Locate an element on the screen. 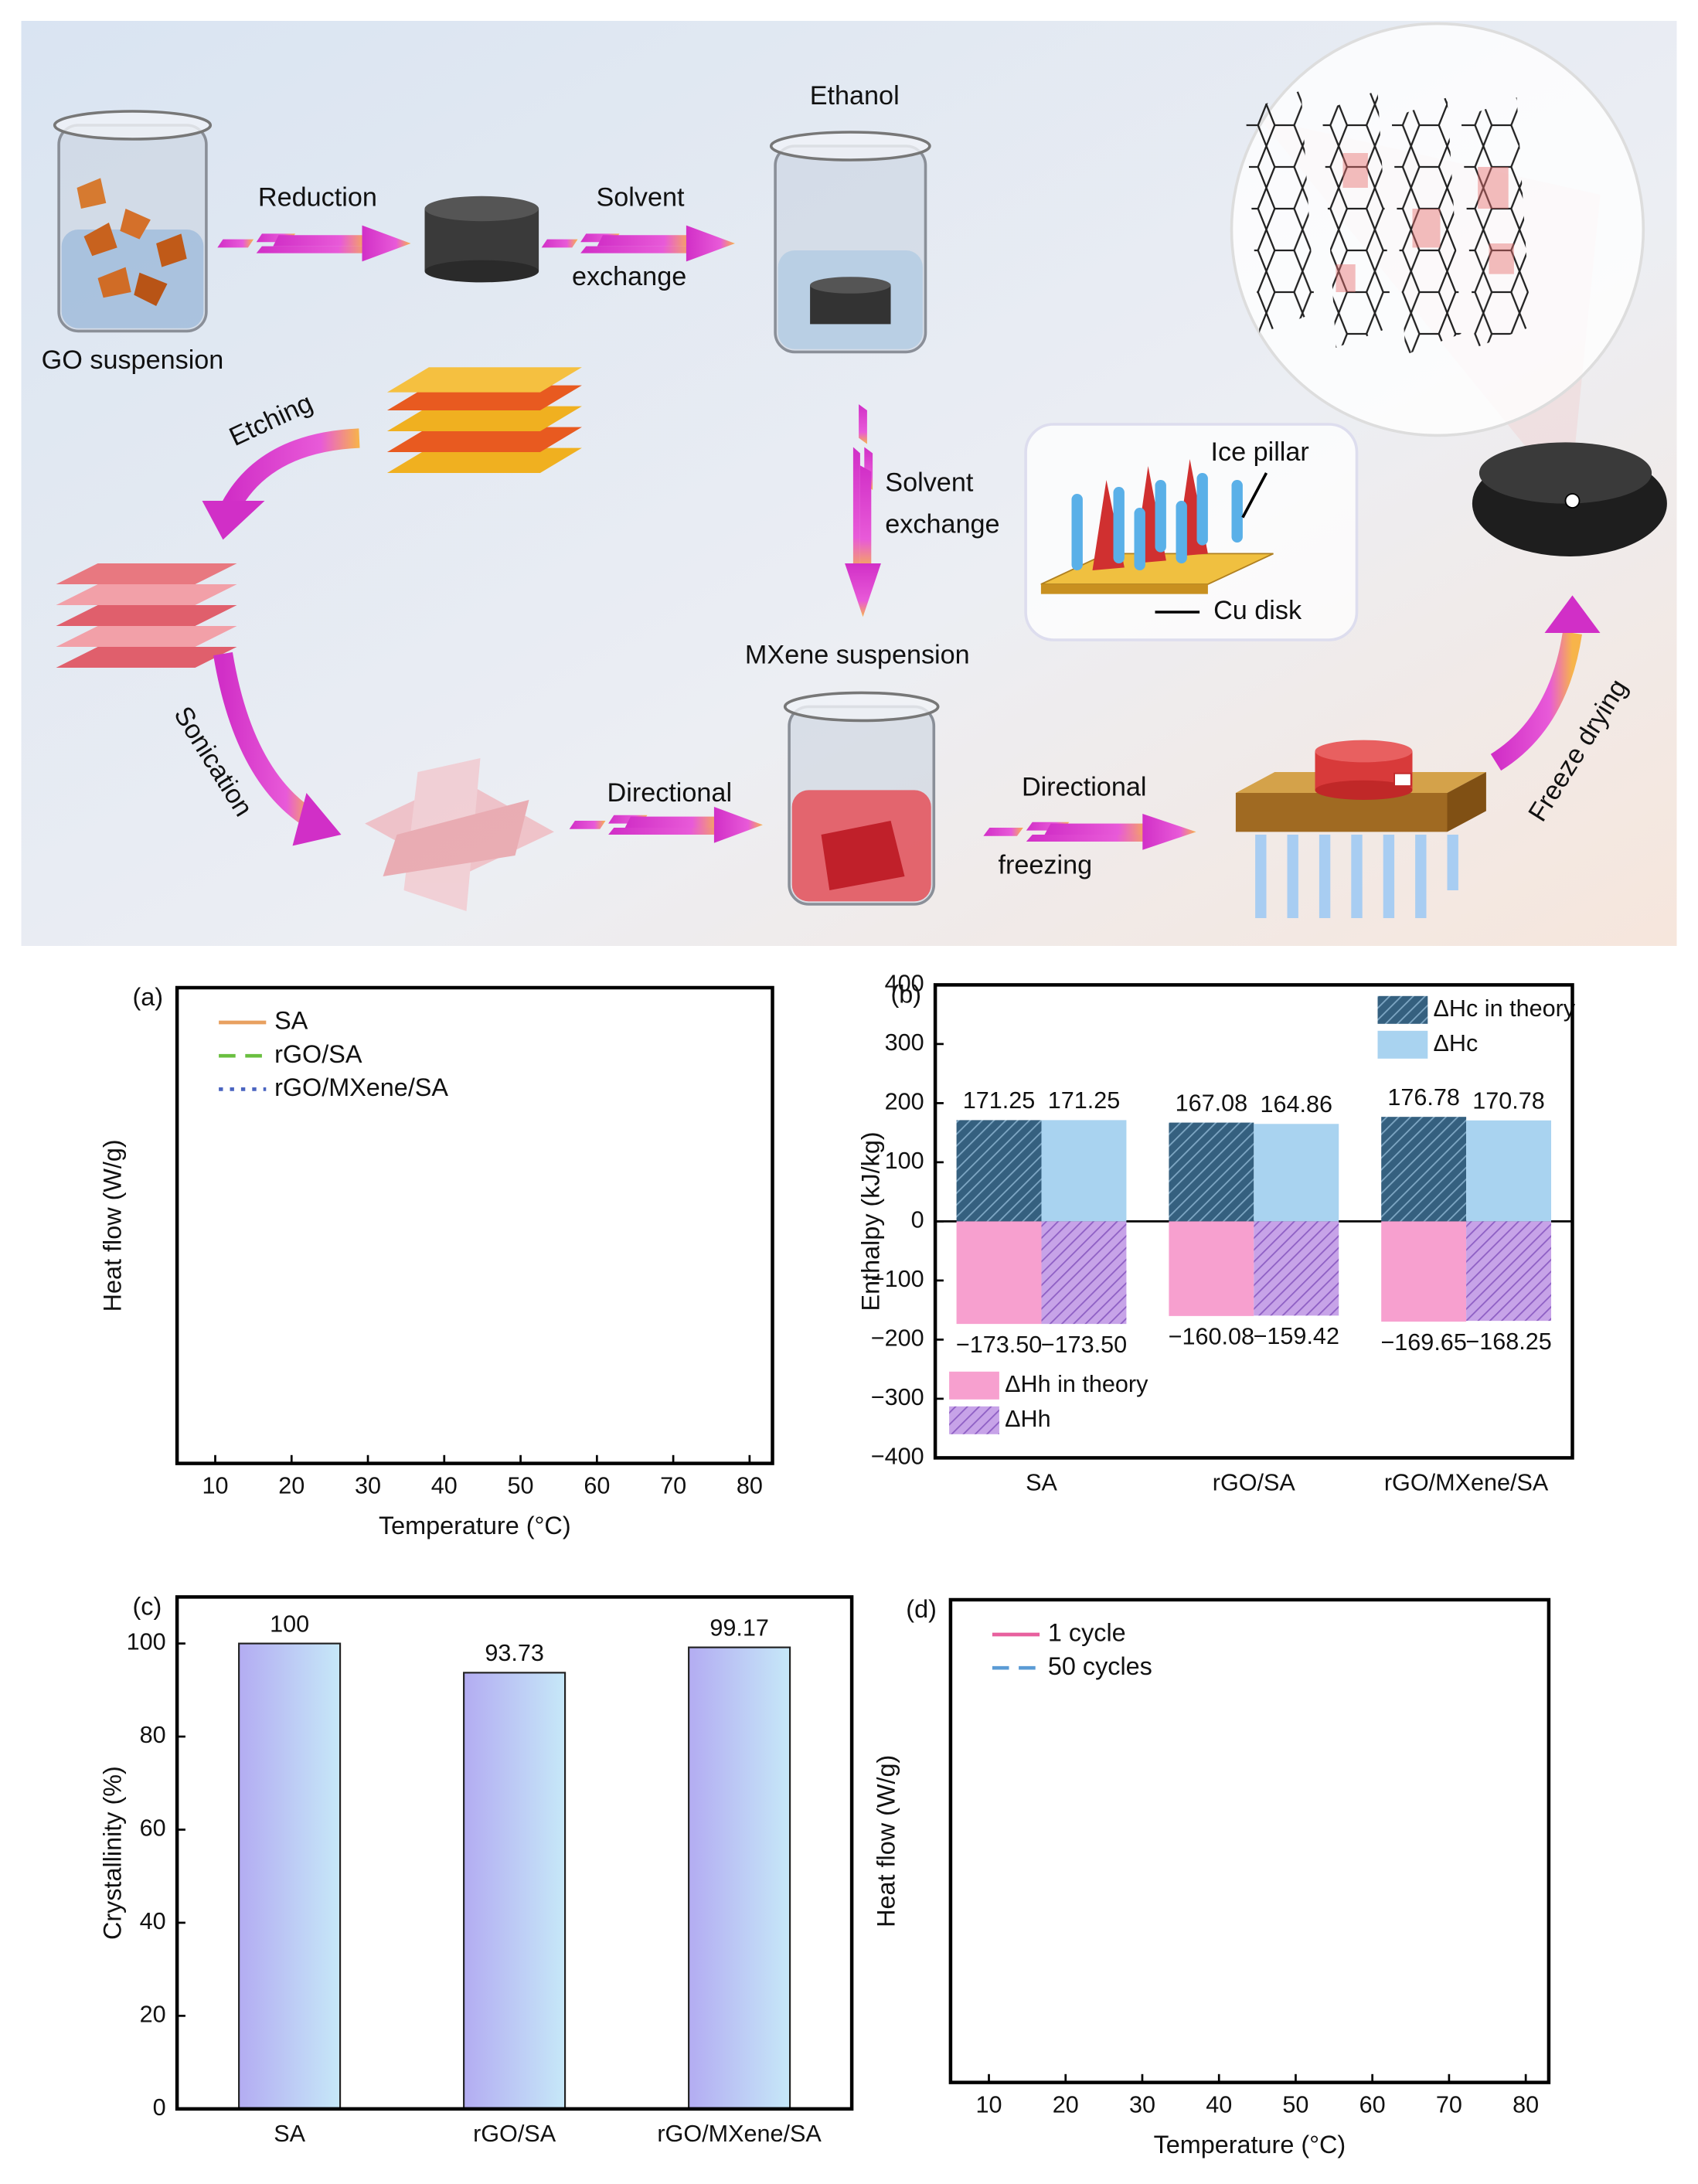  aerogel is located at coordinates (1570, 499).